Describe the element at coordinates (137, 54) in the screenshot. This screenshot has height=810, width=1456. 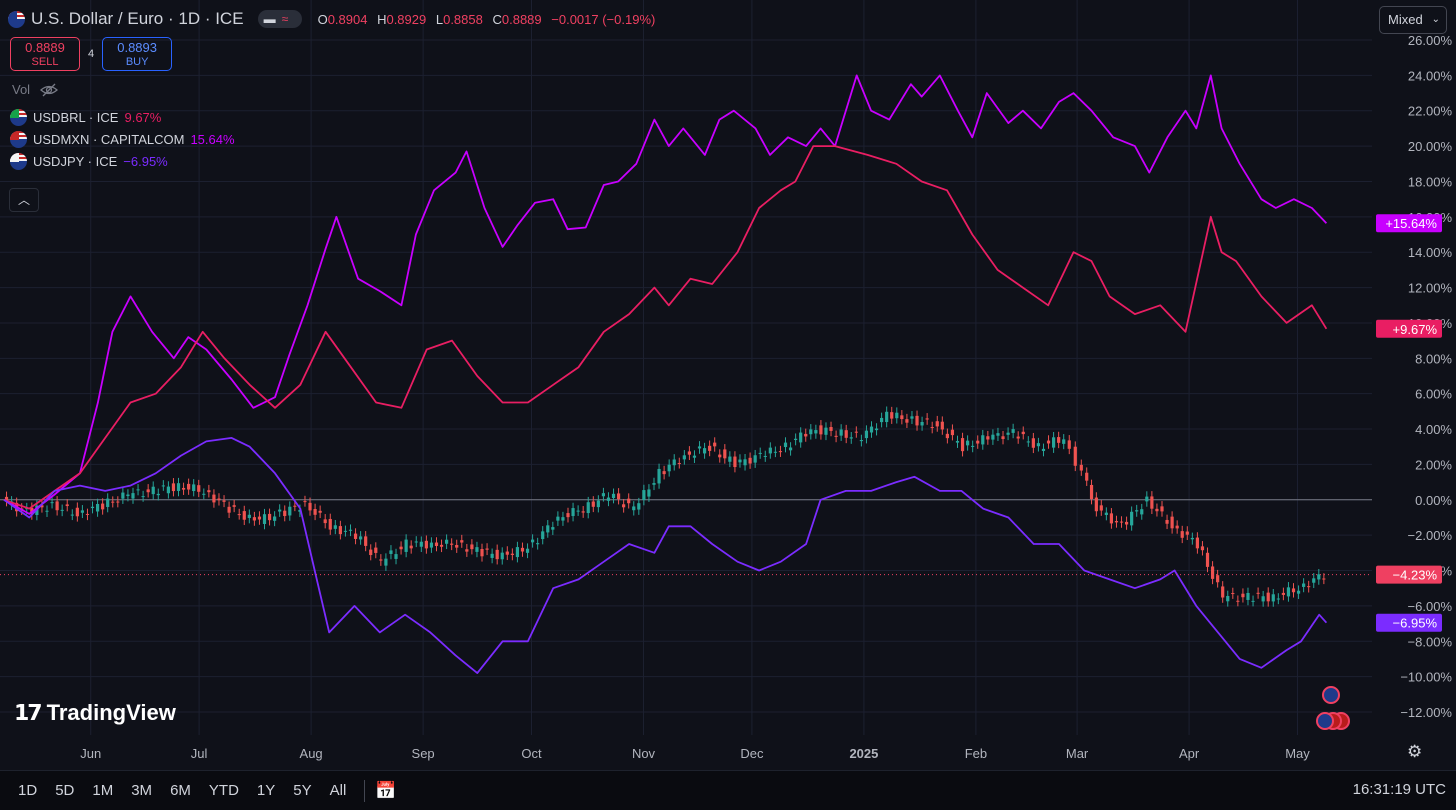
I see `buy-button: 0.8893 BUY` at that location.